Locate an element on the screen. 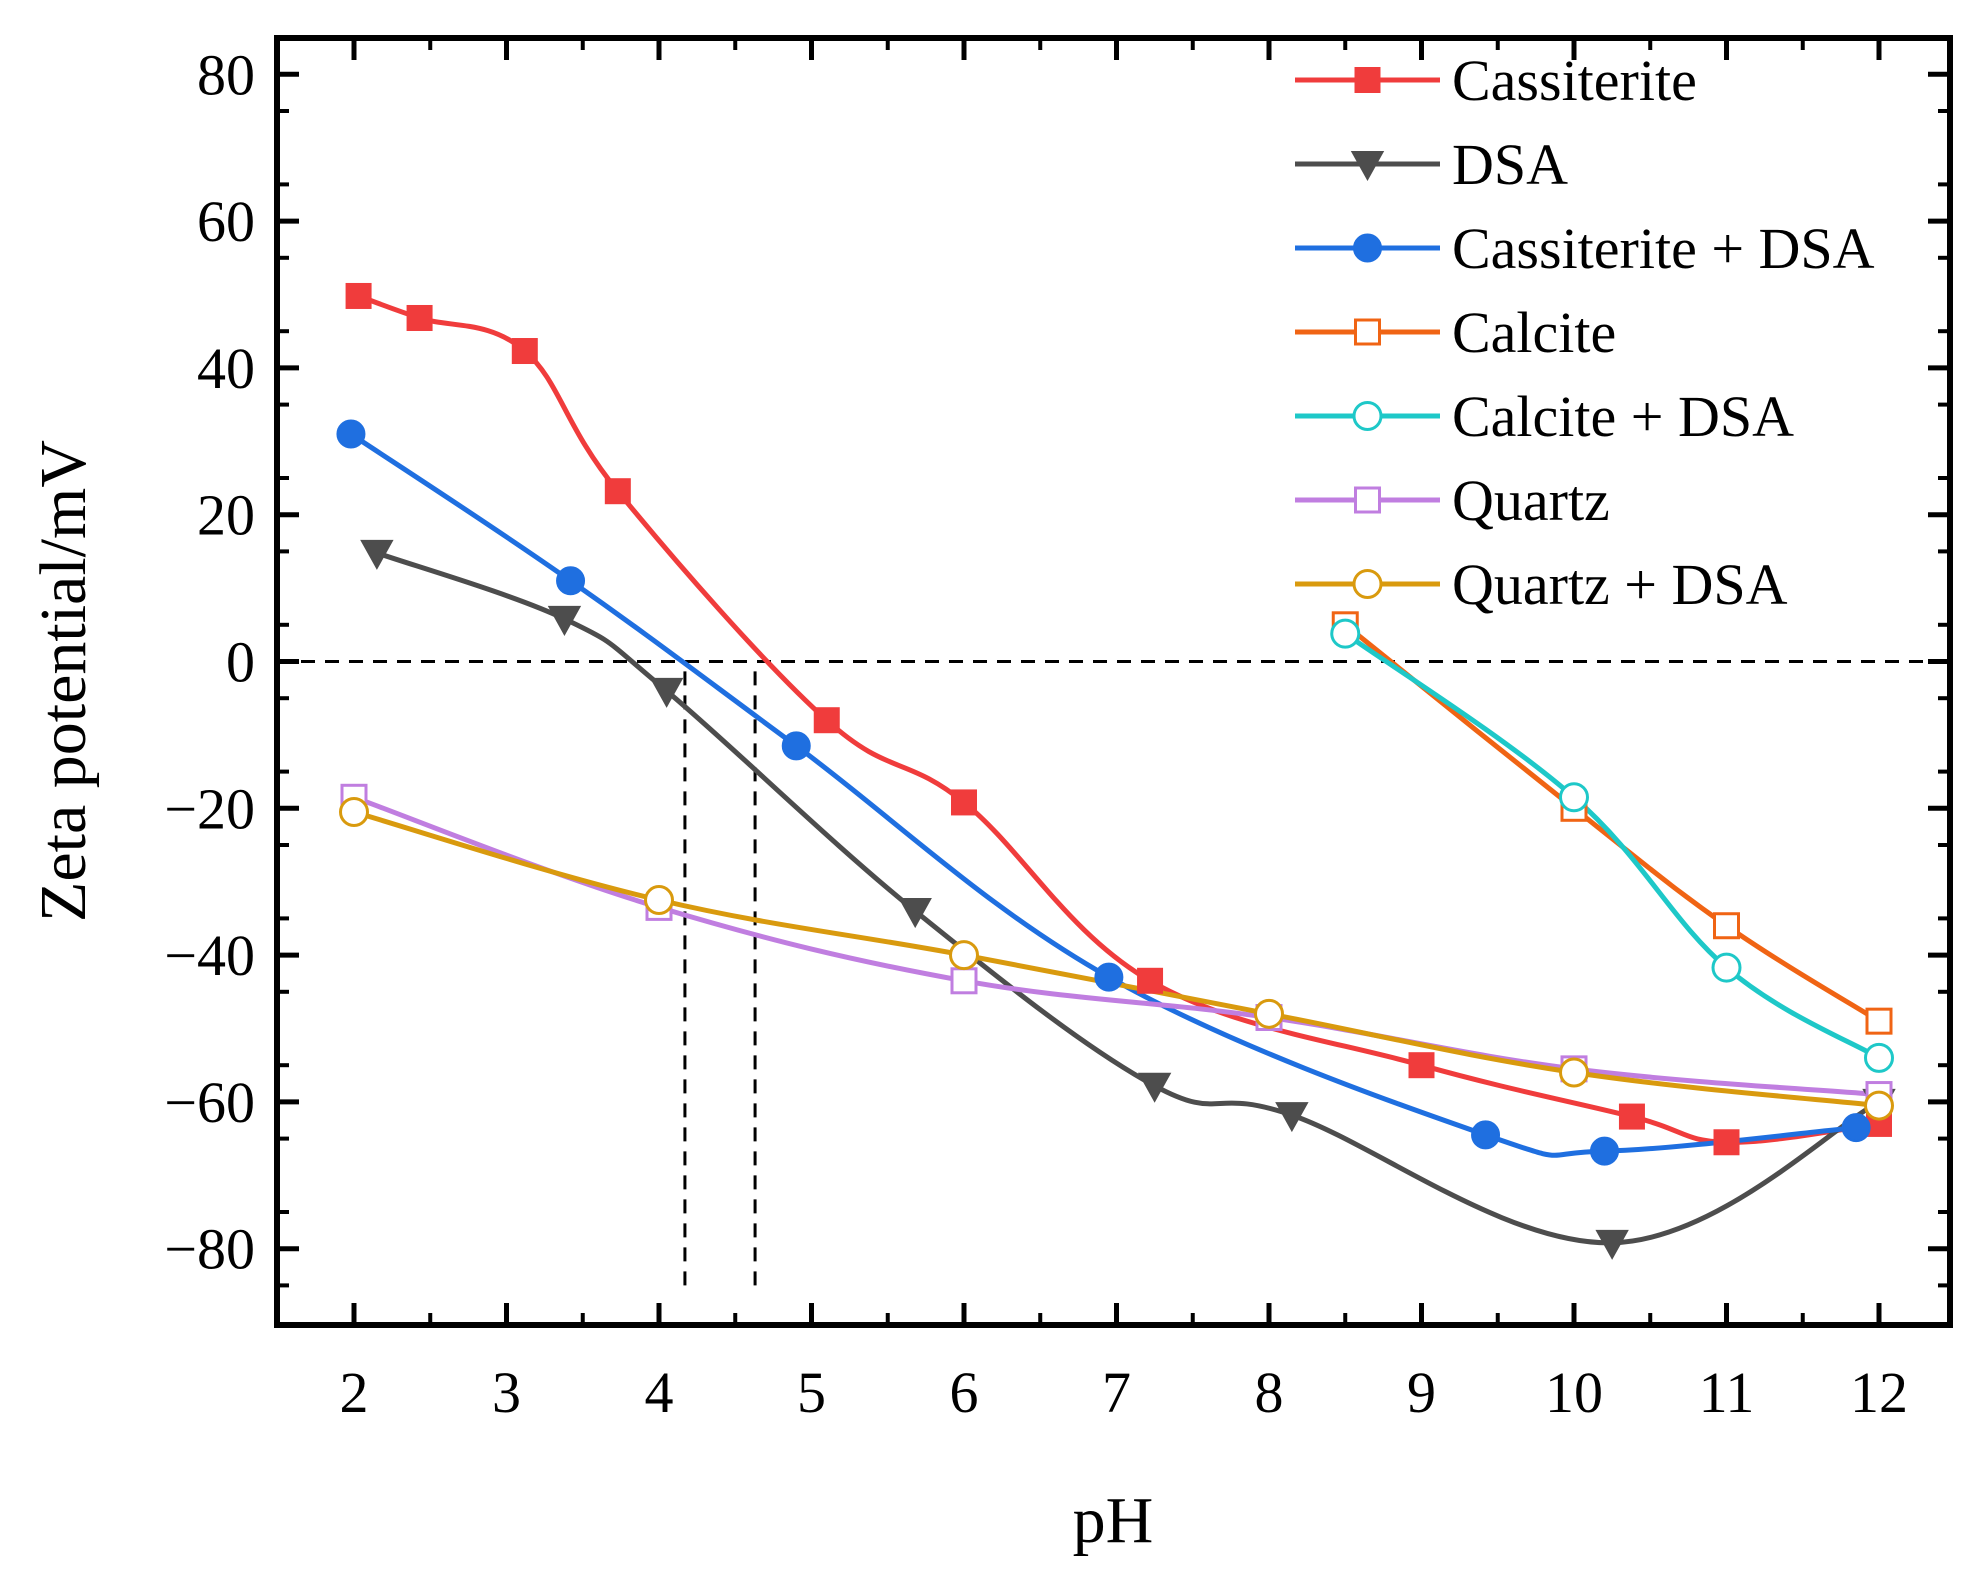 This screenshot has height=1577, width=1976. legend-marker-calcite is located at coordinates (1367, 332).